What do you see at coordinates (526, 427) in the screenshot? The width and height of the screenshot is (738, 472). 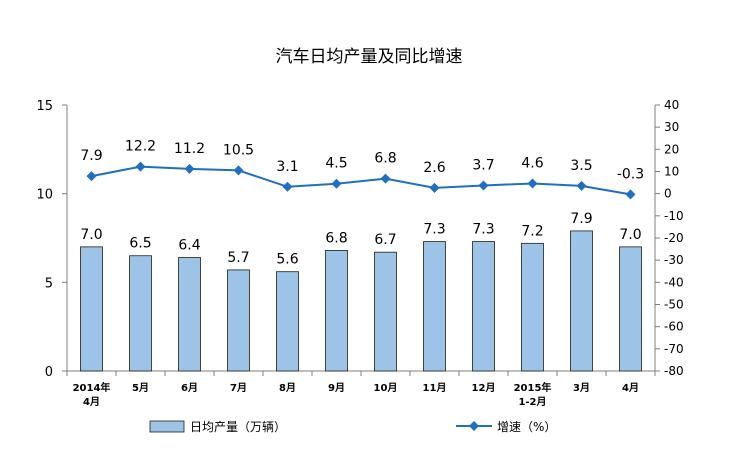 I see `legend-line-label: 增速（%）` at bounding box center [526, 427].